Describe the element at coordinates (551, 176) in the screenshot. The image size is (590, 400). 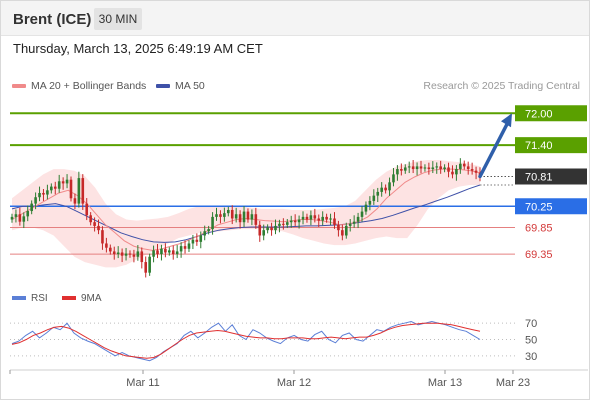
I see `last-price-tag` at that location.